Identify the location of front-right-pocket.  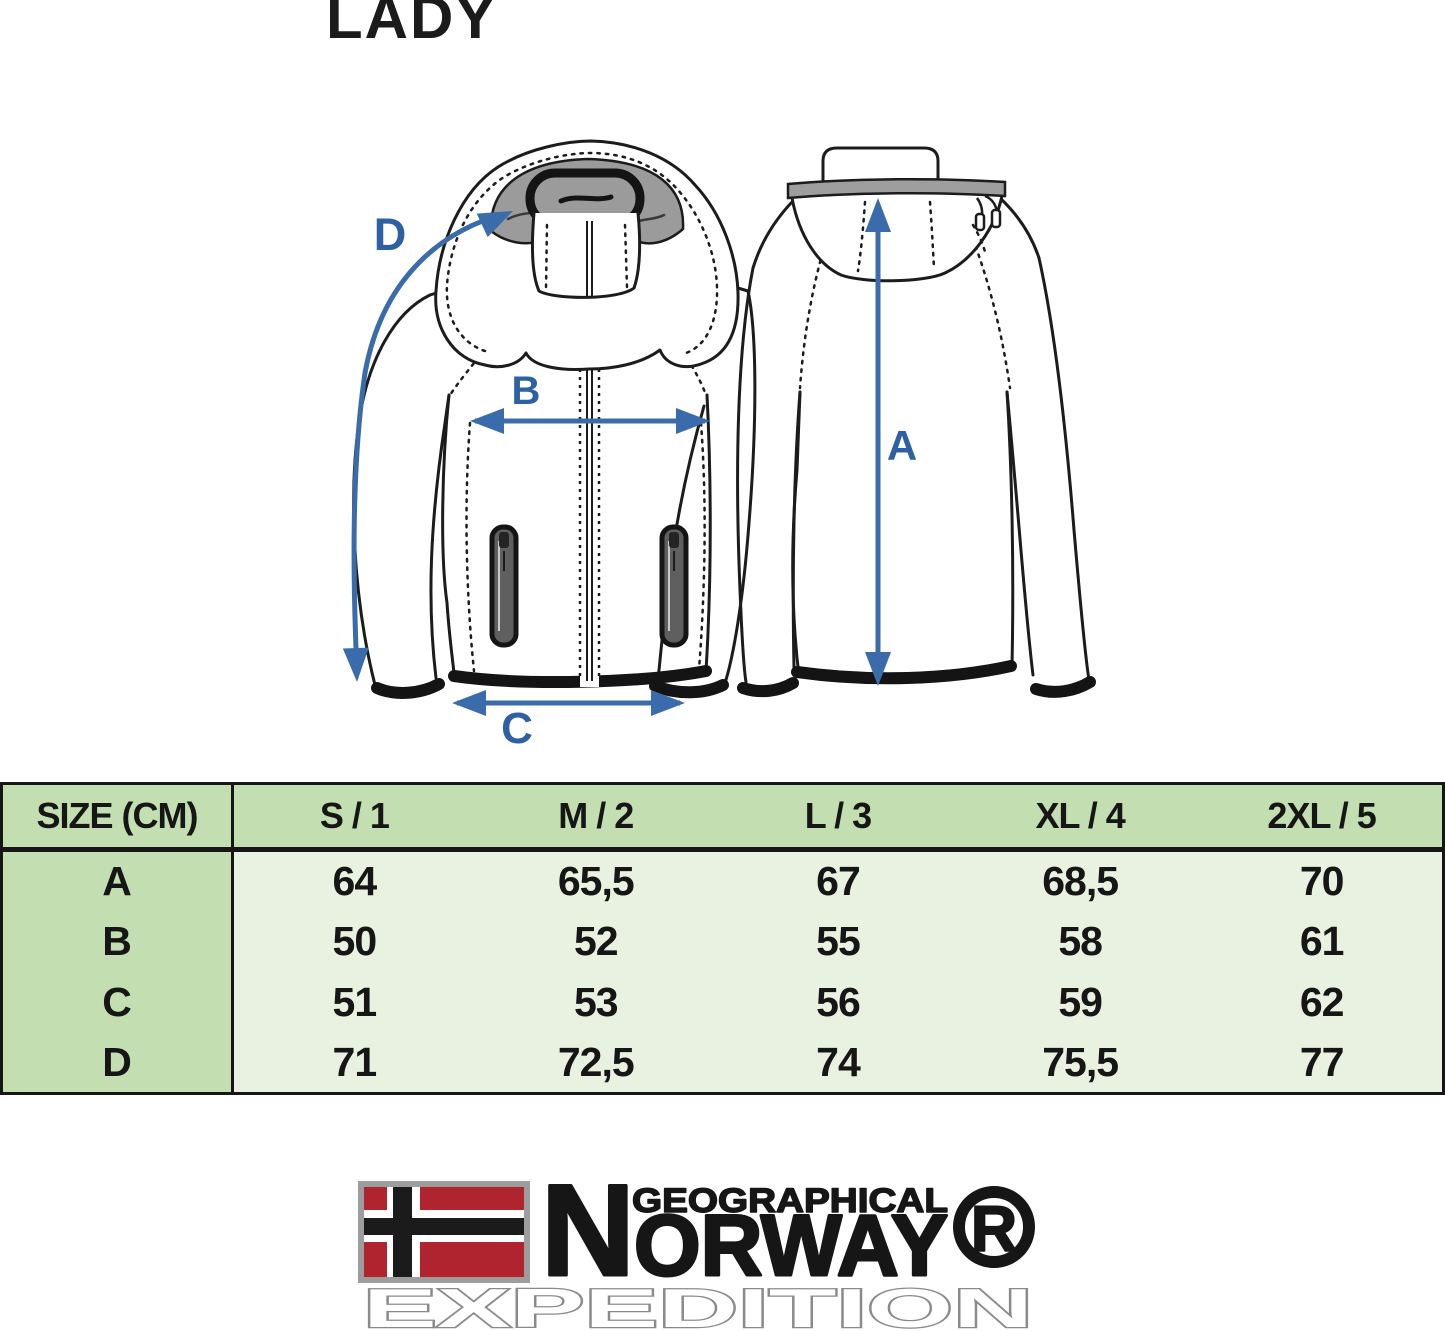
(674, 586).